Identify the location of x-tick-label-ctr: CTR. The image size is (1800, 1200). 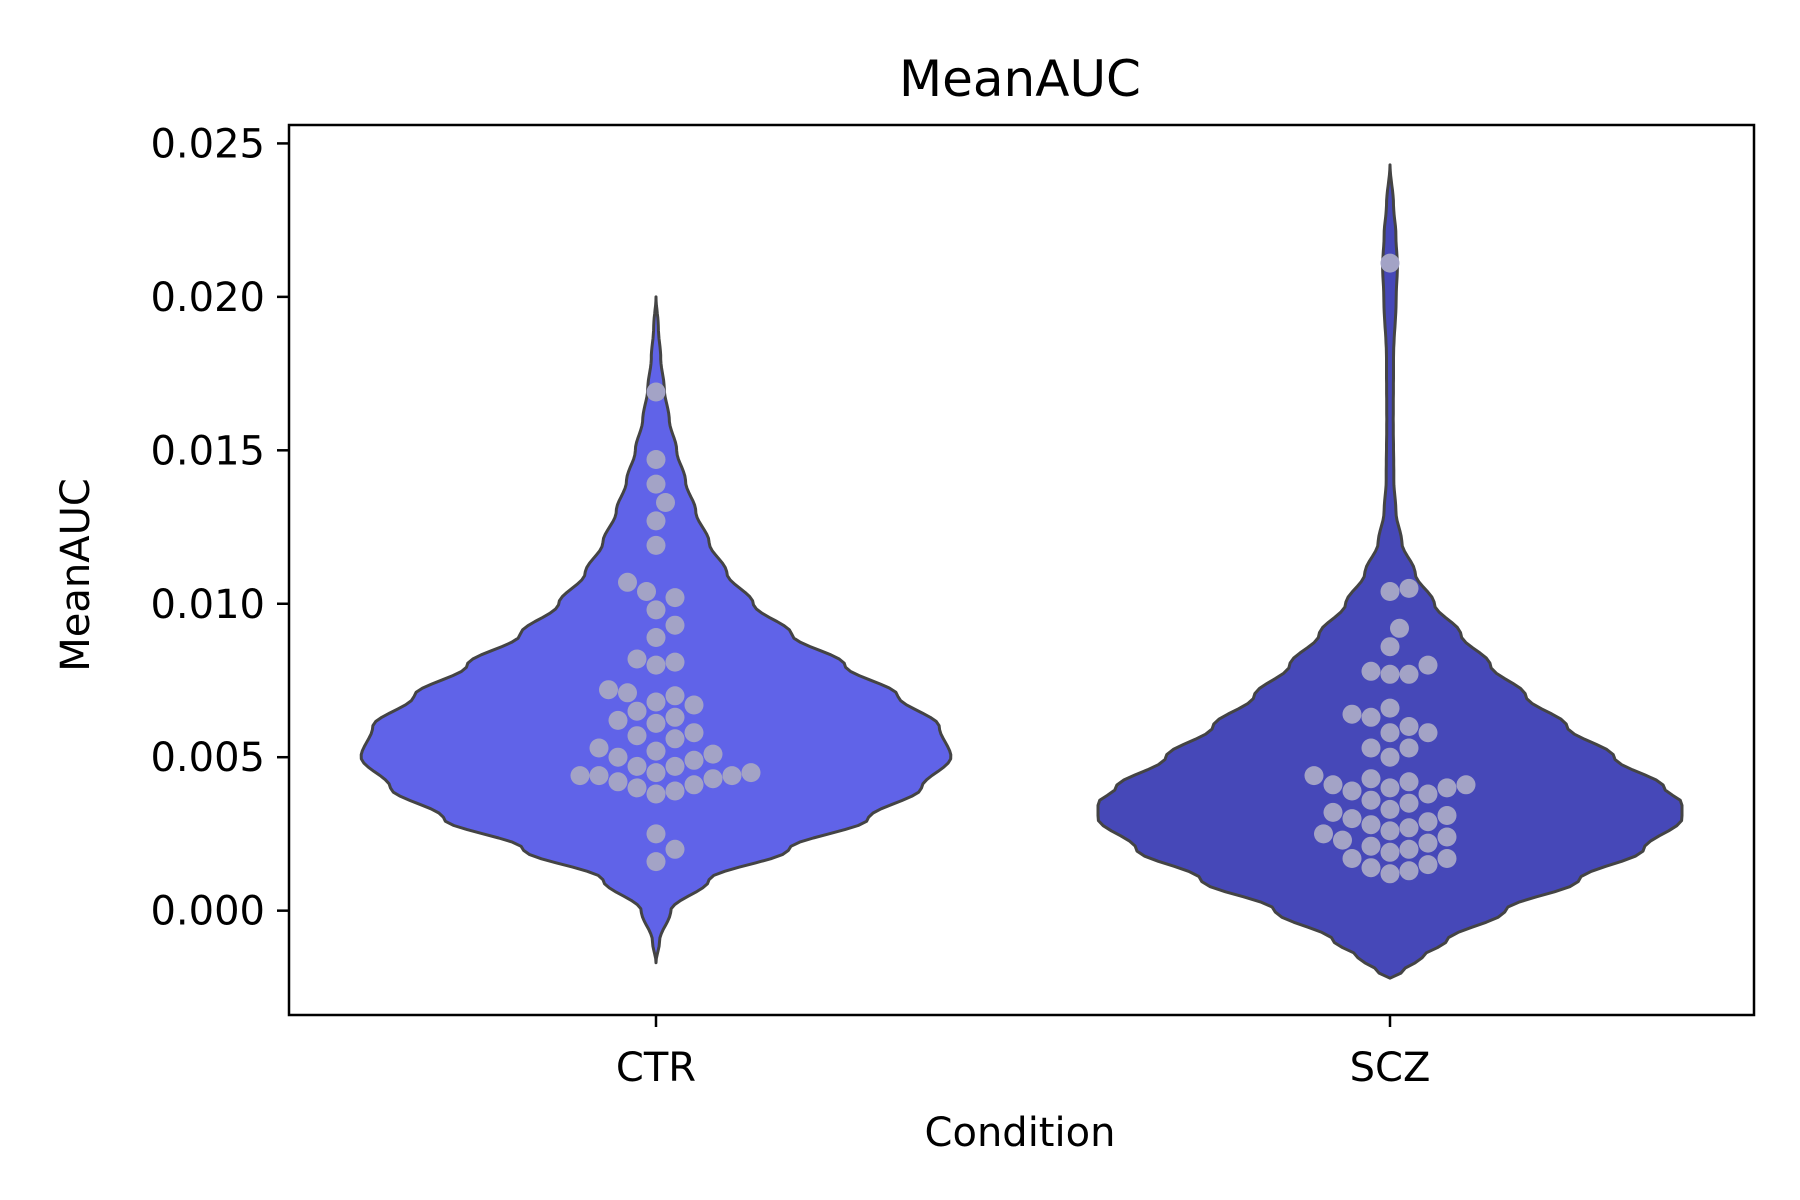
(656, 1068).